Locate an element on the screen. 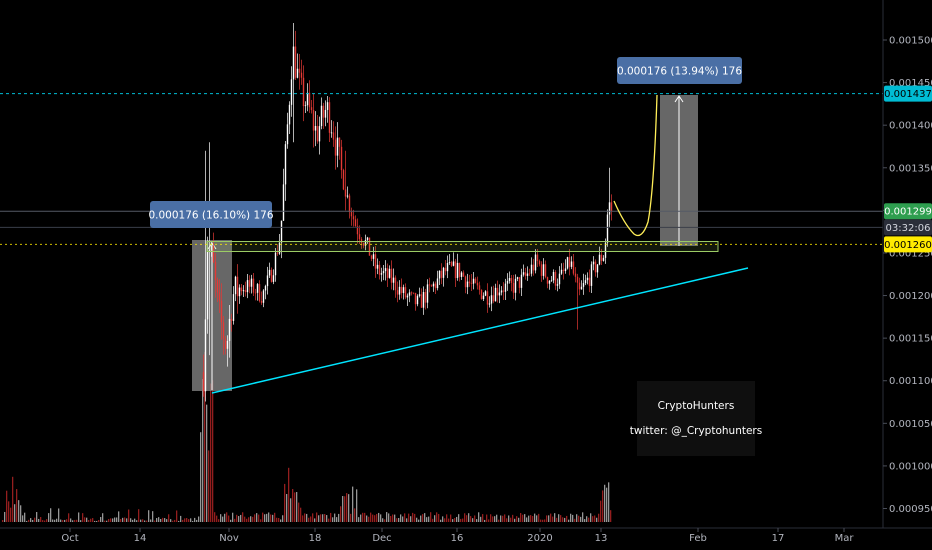  price-label-bg is located at coordinates (908, 211).